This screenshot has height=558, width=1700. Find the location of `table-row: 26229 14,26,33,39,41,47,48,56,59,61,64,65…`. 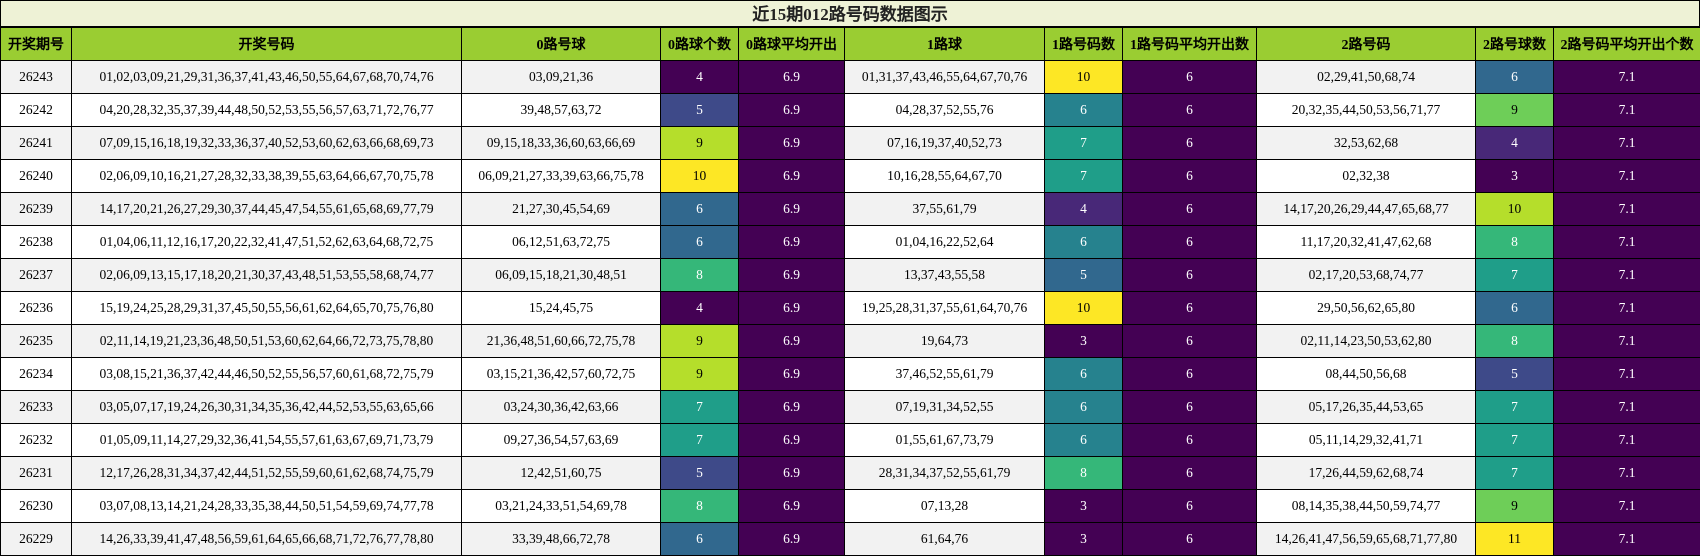

table-row: 26229 14,26,33,39,41,47,48,56,59,61,64,65… is located at coordinates (850, 539).